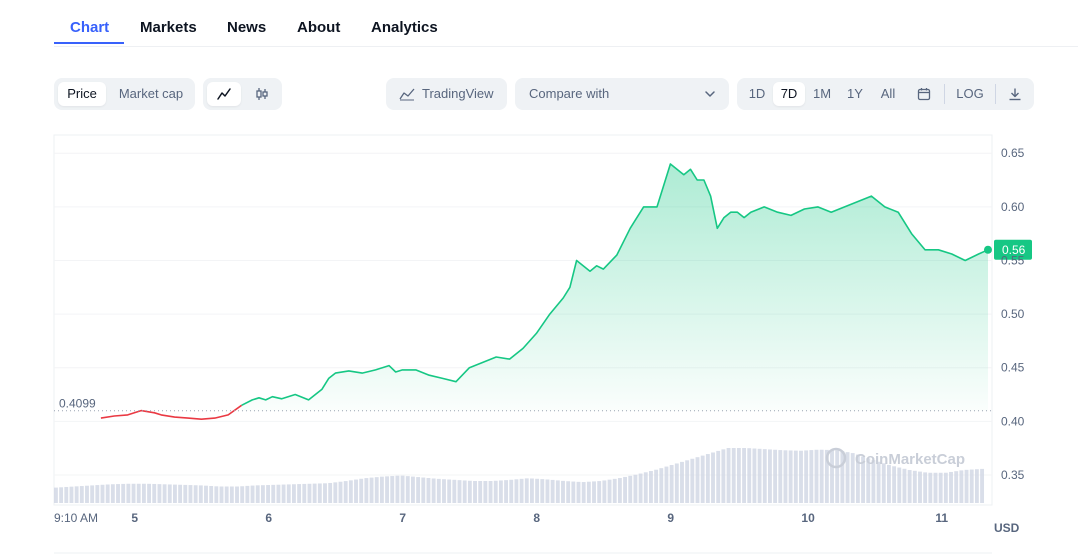 This screenshot has width=1078, height=555. Describe the element at coordinates (910, 459) in the screenshot. I see `watermark-text: CoinMarketCap` at that location.